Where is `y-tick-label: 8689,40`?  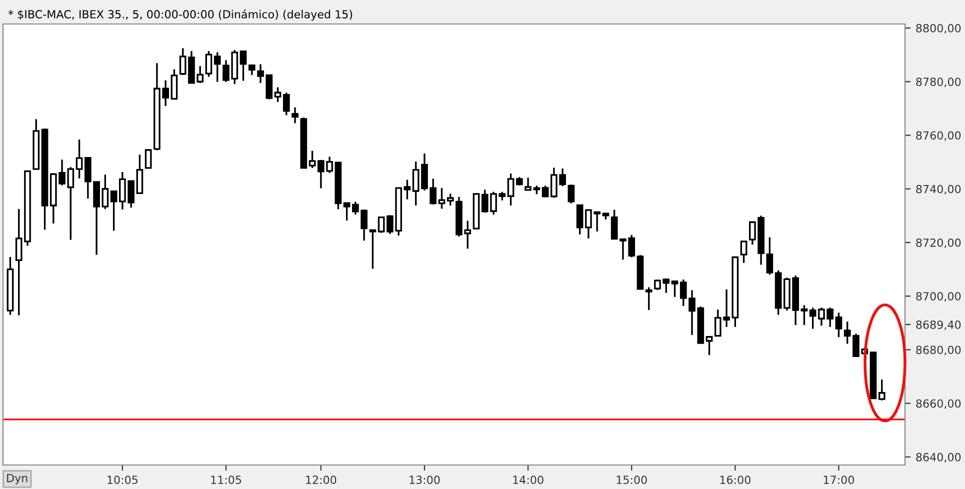 y-tick-label: 8689,40 is located at coordinates (938, 325).